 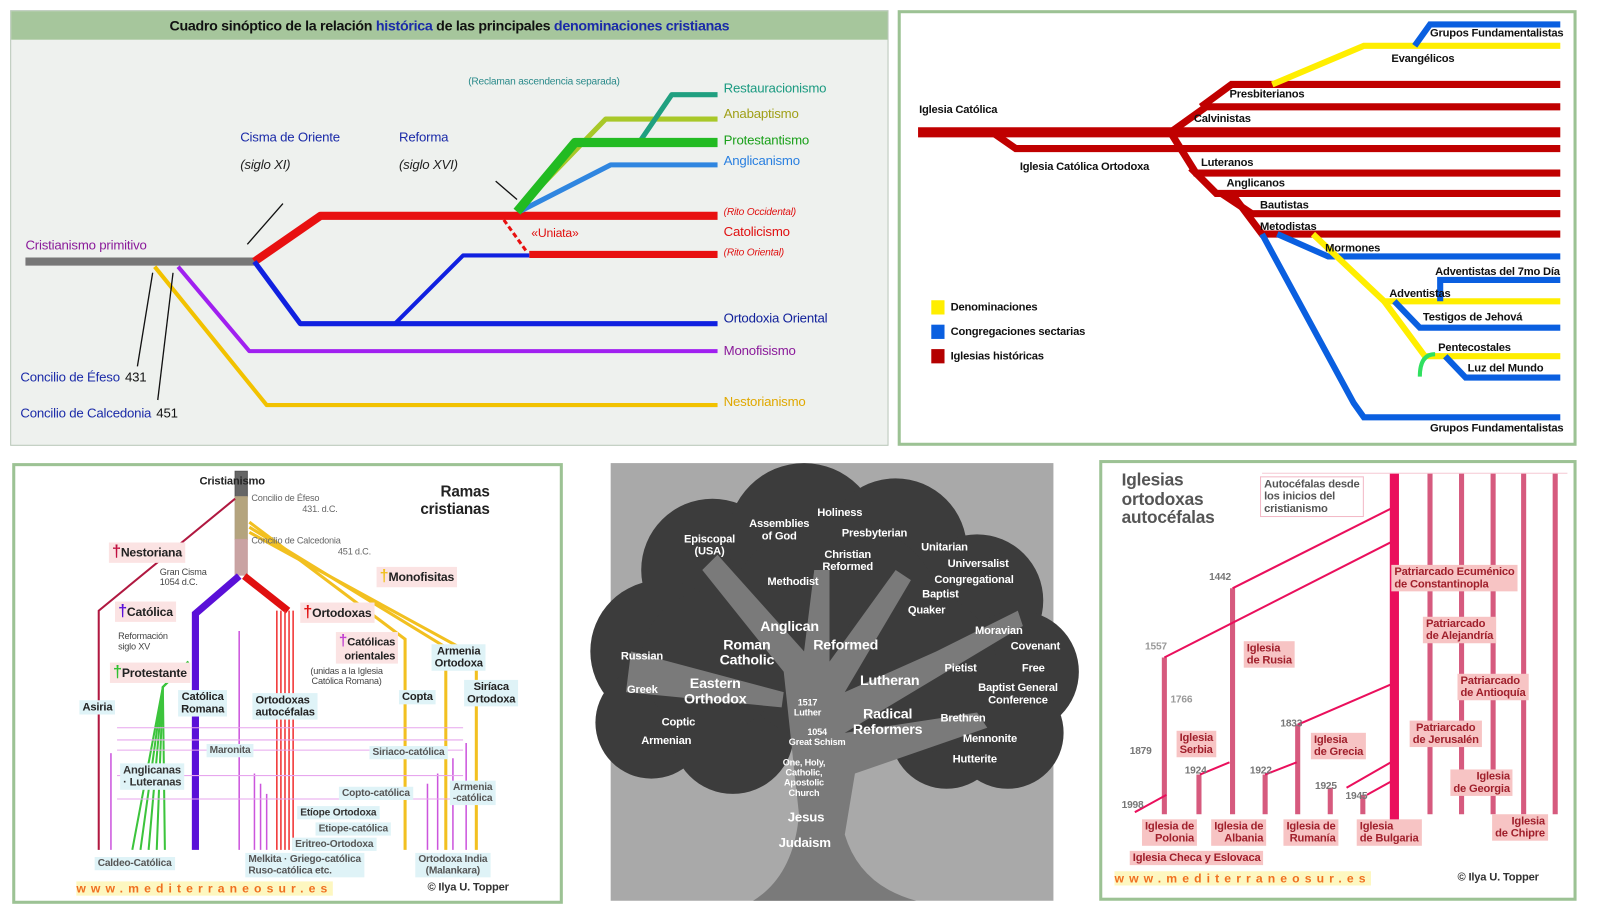 I want to click on label-bgc: Baptist General Conference, so click(x=1018, y=694).